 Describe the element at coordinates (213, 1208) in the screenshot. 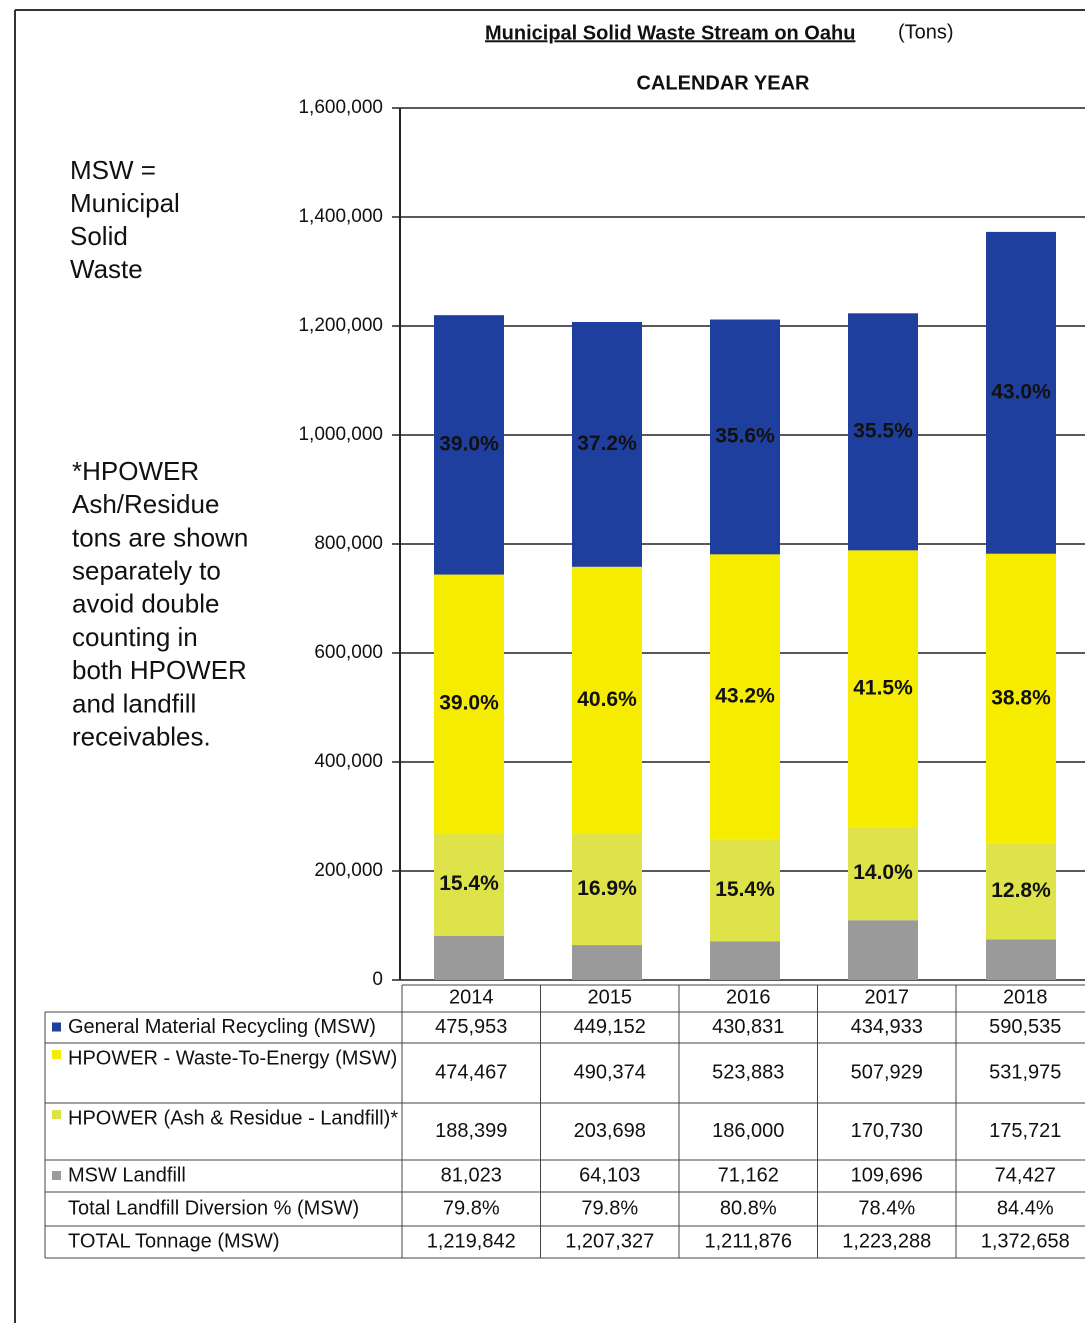

I see `row-label: Total Landfill Diversion % (MSW)` at that location.